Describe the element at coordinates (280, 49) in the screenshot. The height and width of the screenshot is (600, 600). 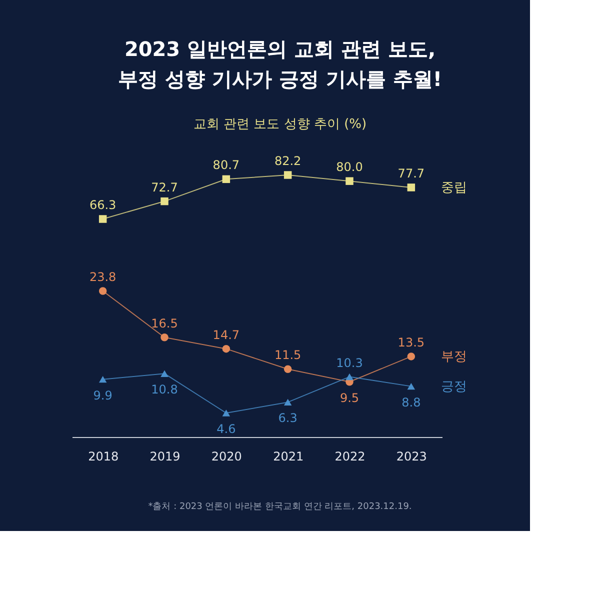
I see `text: 2023 일반언론의 교회 관련 보도,` at that location.